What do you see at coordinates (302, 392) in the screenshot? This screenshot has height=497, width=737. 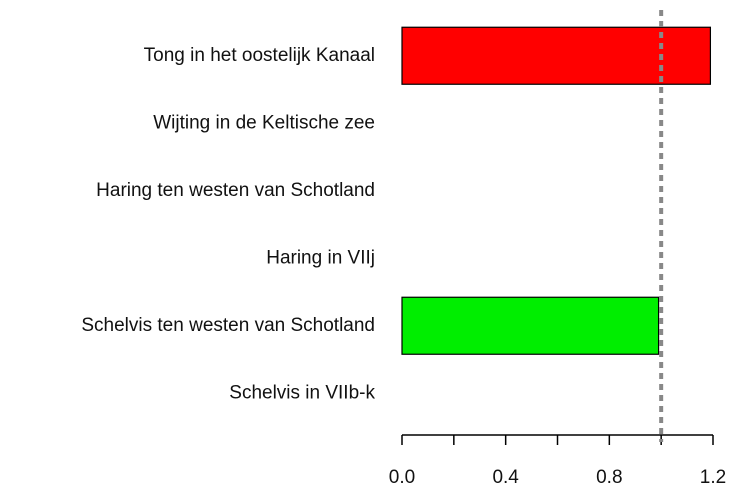 I see `y-tick-label: Schelvis in VIIb-k` at bounding box center [302, 392].